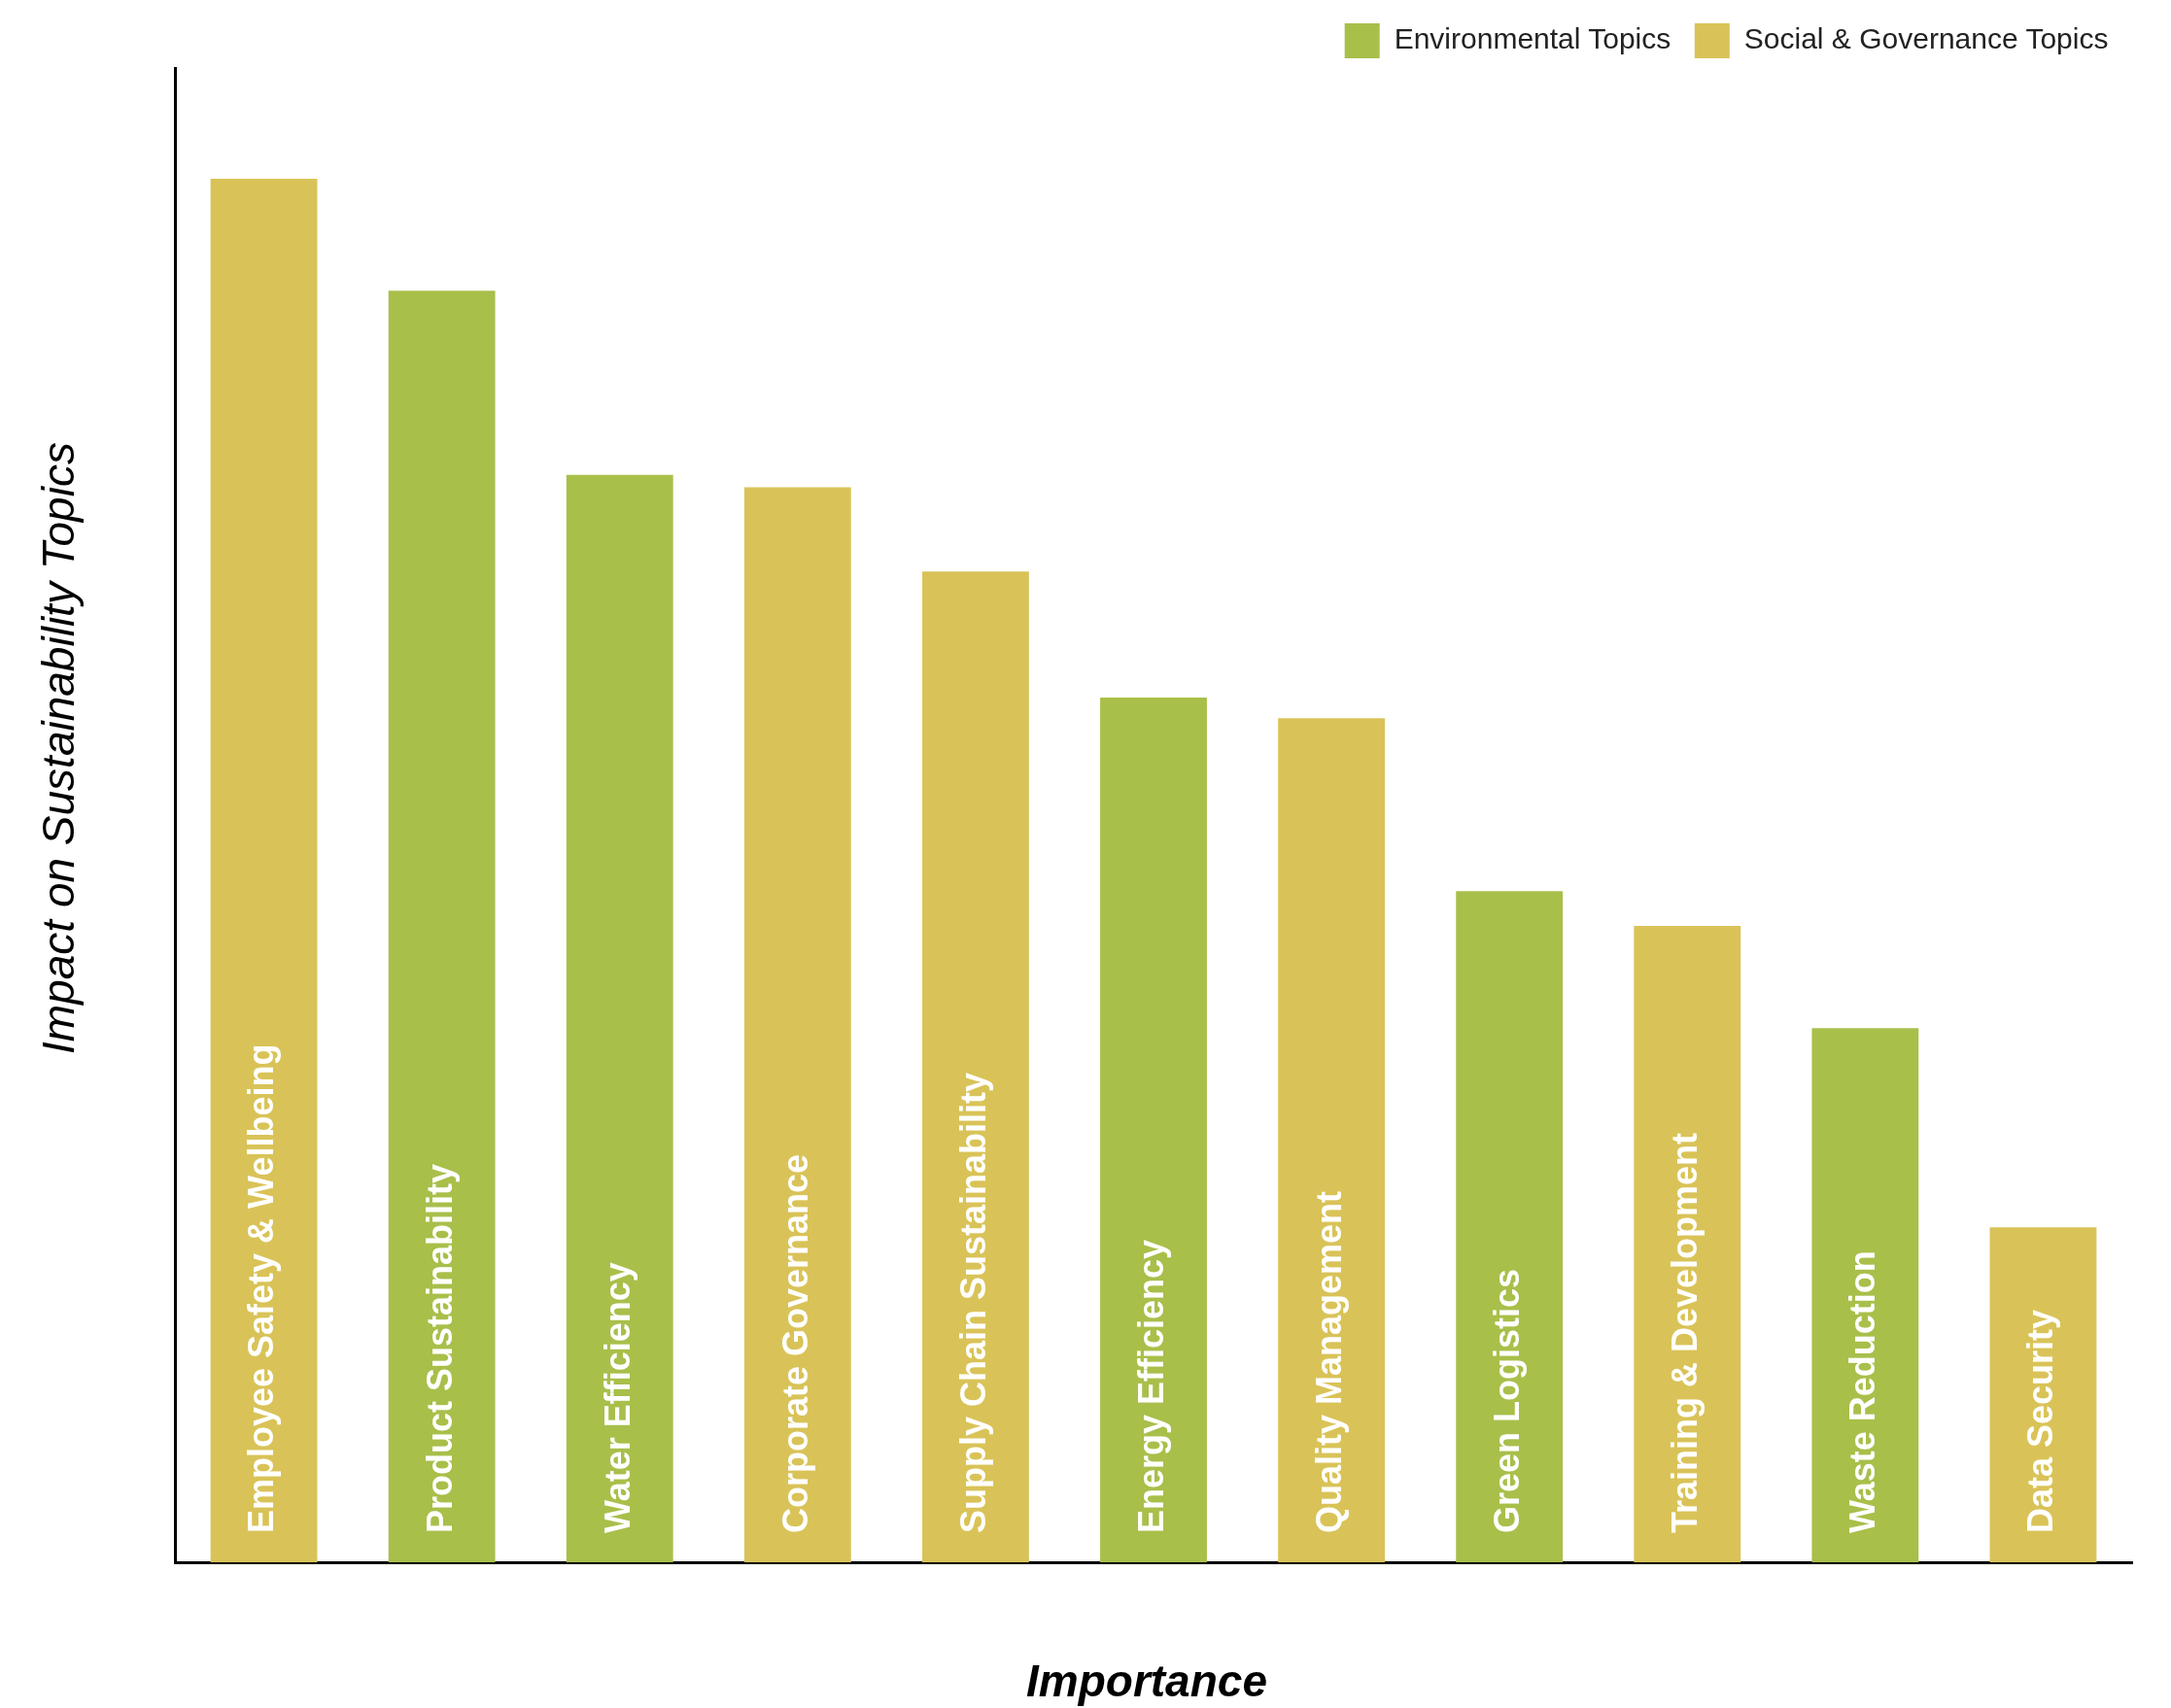  I want to click on x-tick-label: Energy Efficiency, so click(1150, 1386).